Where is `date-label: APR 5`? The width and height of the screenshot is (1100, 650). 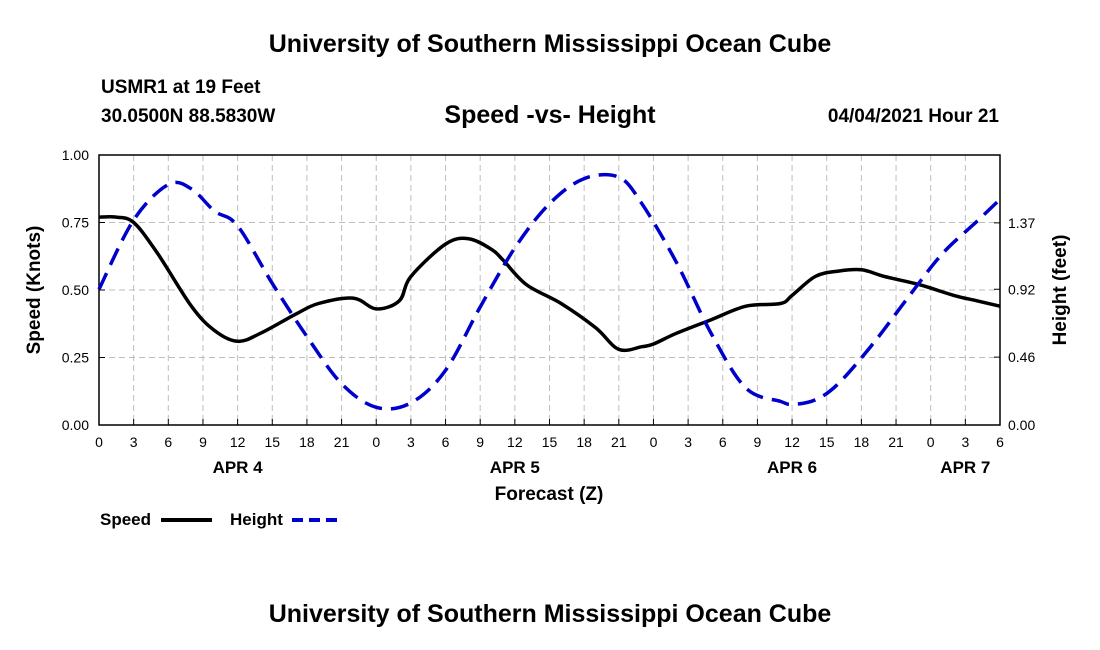 date-label: APR 5 is located at coordinates (515, 467).